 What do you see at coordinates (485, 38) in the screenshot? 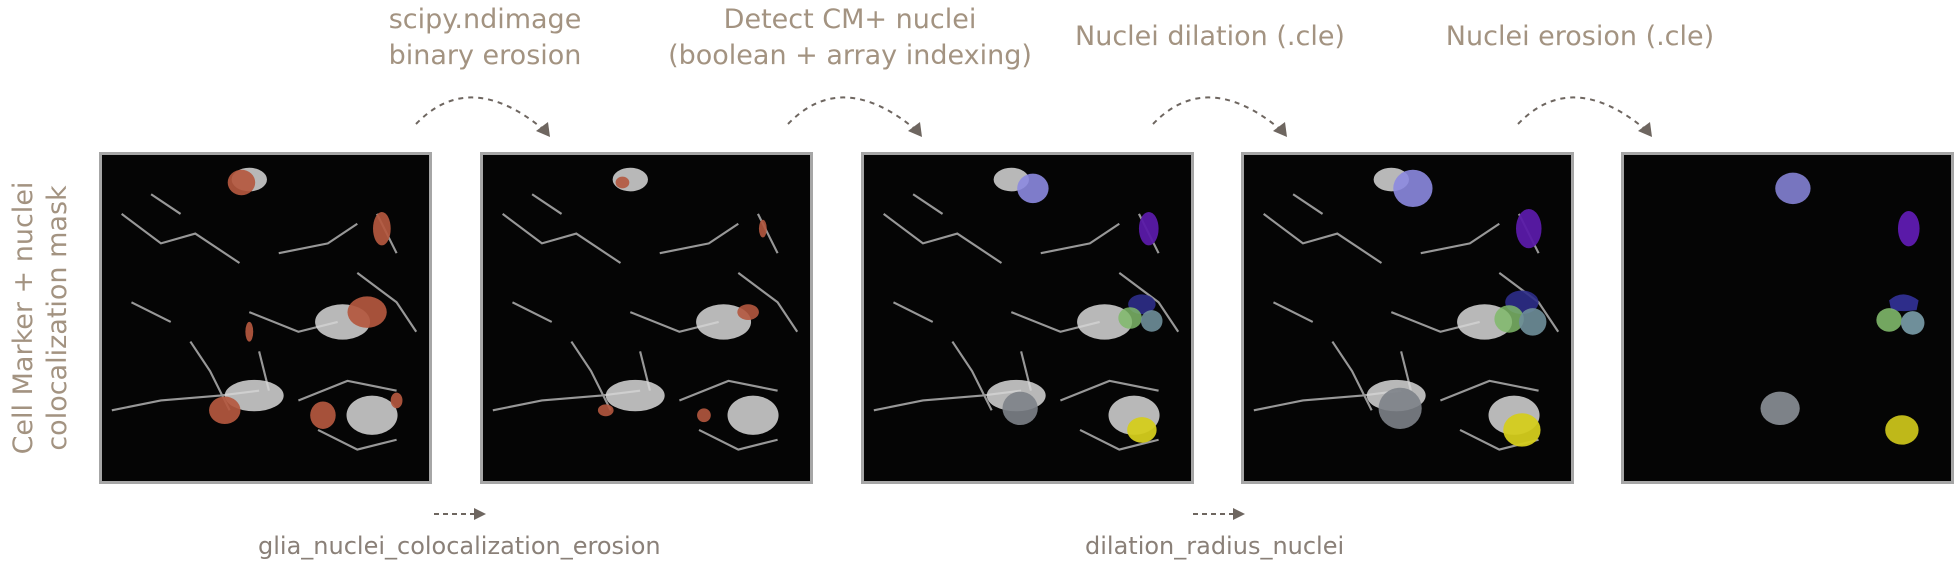
I see `step-title-binary-erosion: scipy.ndimage binary erosion` at bounding box center [485, 38].